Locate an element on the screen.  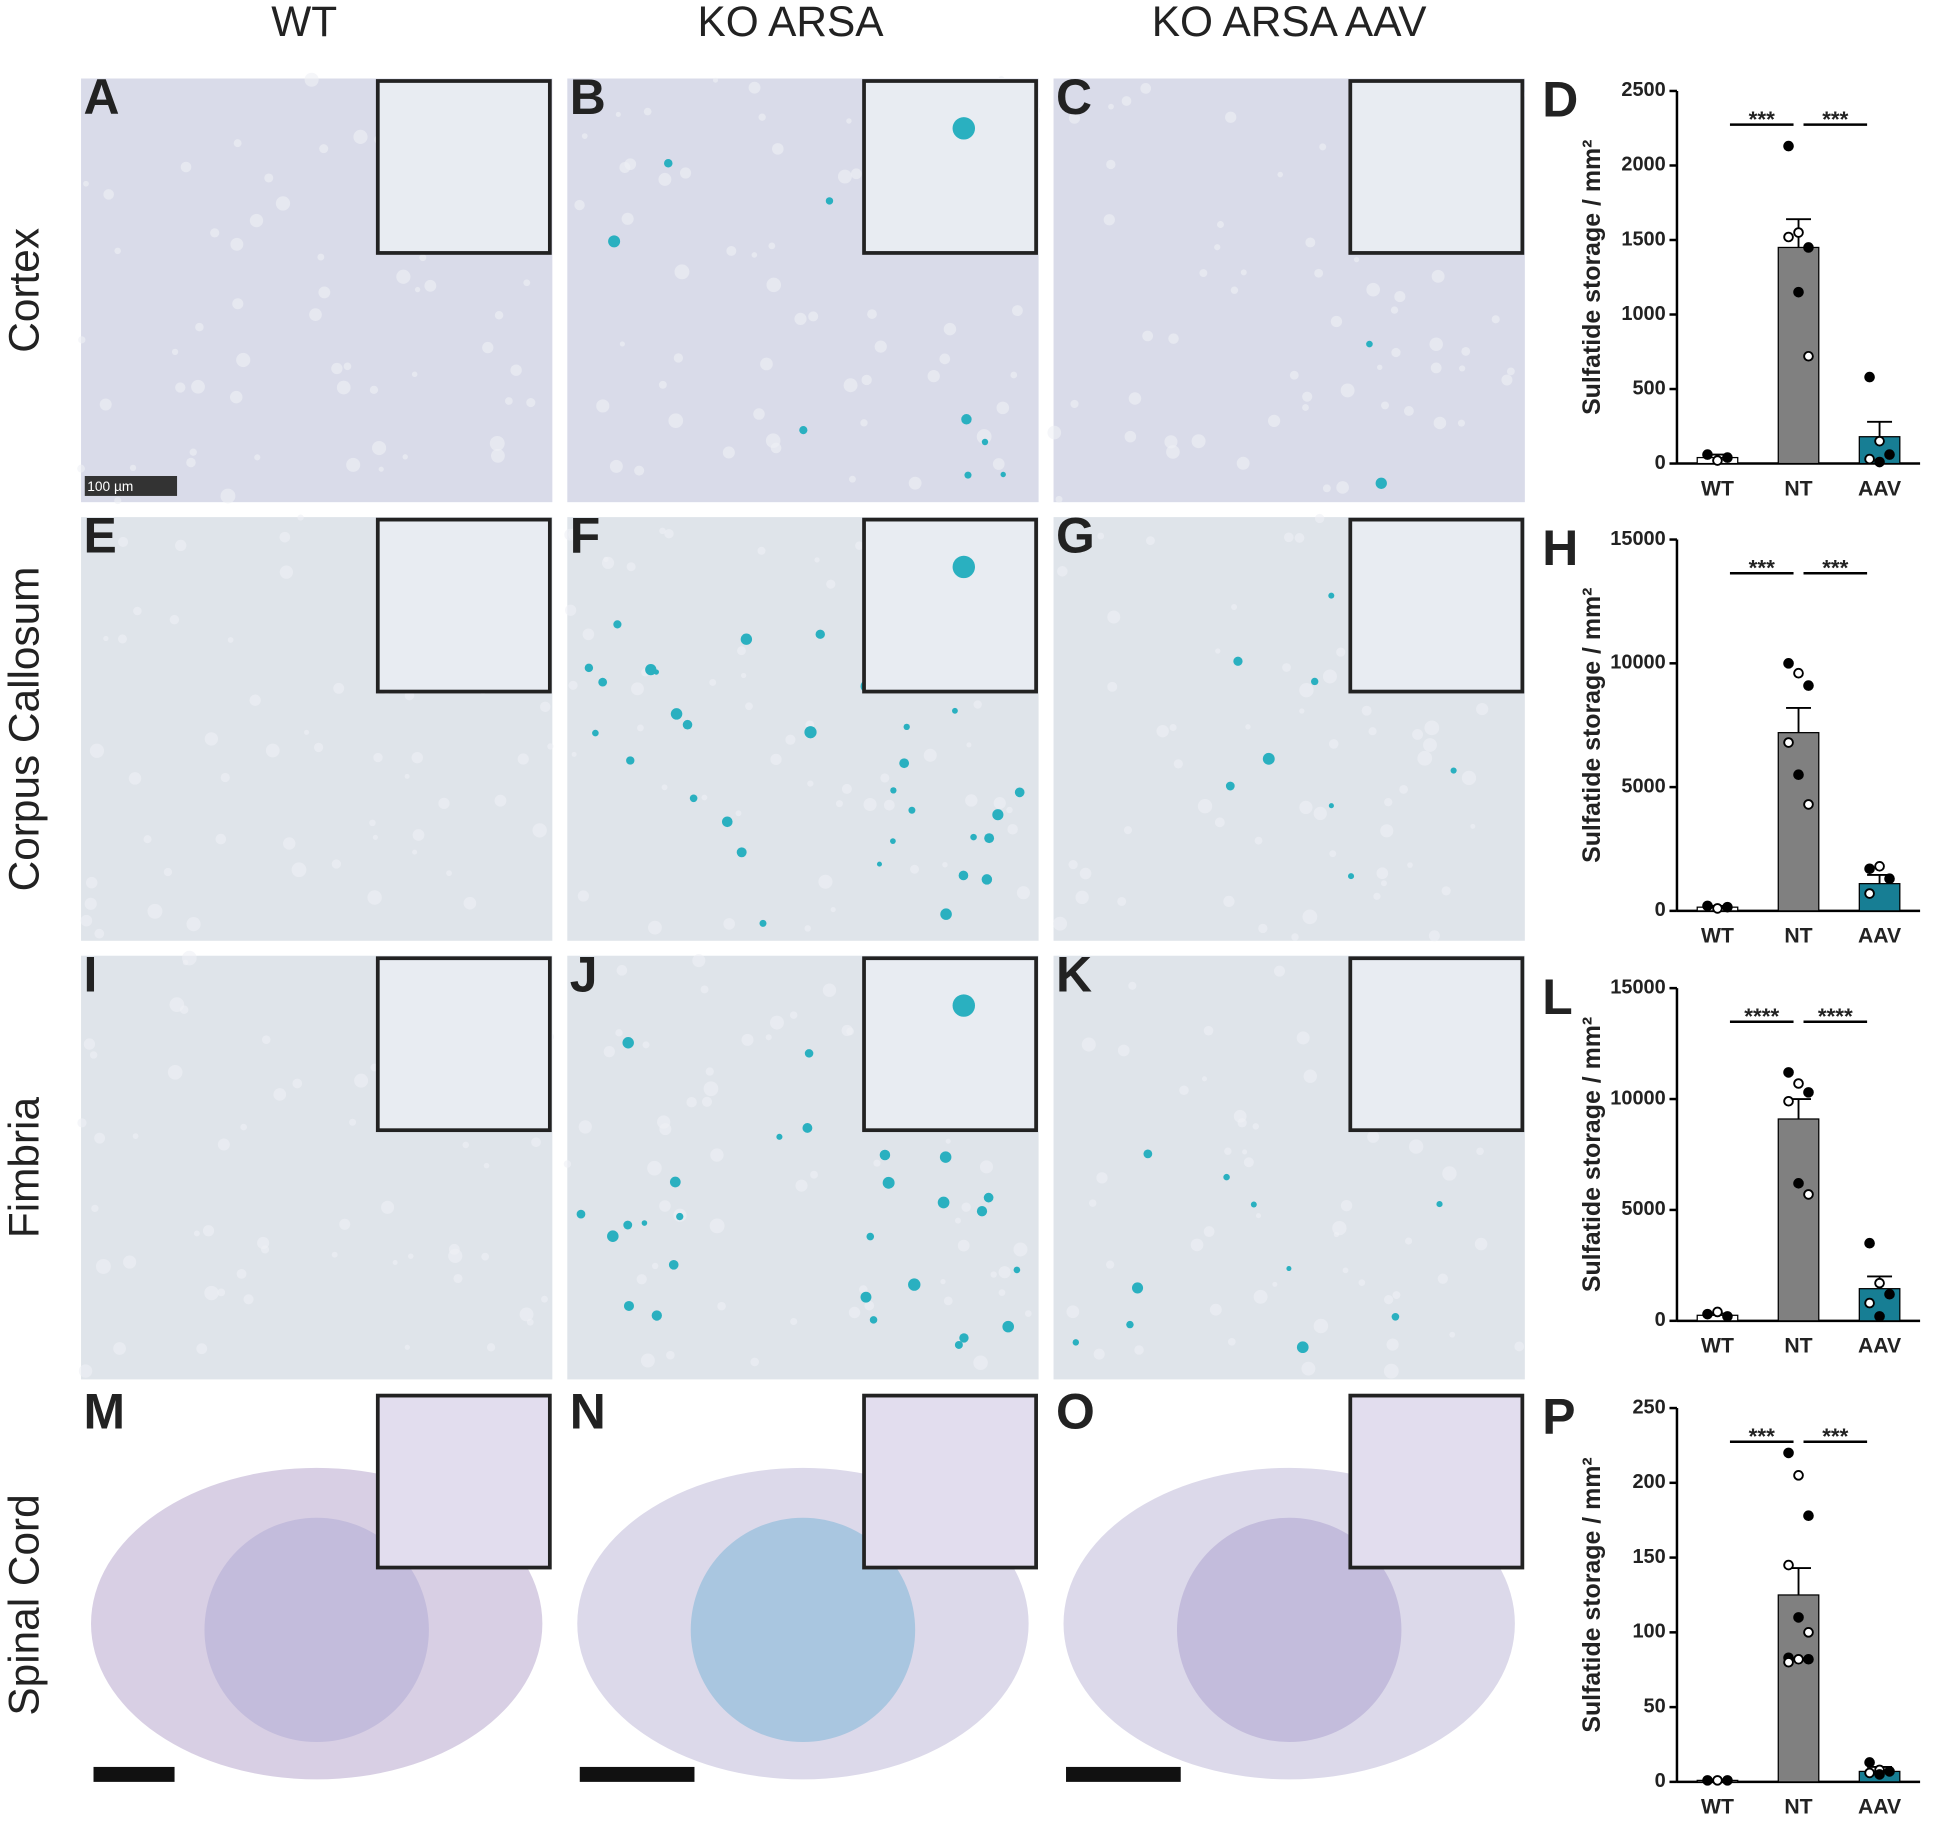
y-axis-label: Sulfatide storage / mm² is located at coordinates (1592, 725).